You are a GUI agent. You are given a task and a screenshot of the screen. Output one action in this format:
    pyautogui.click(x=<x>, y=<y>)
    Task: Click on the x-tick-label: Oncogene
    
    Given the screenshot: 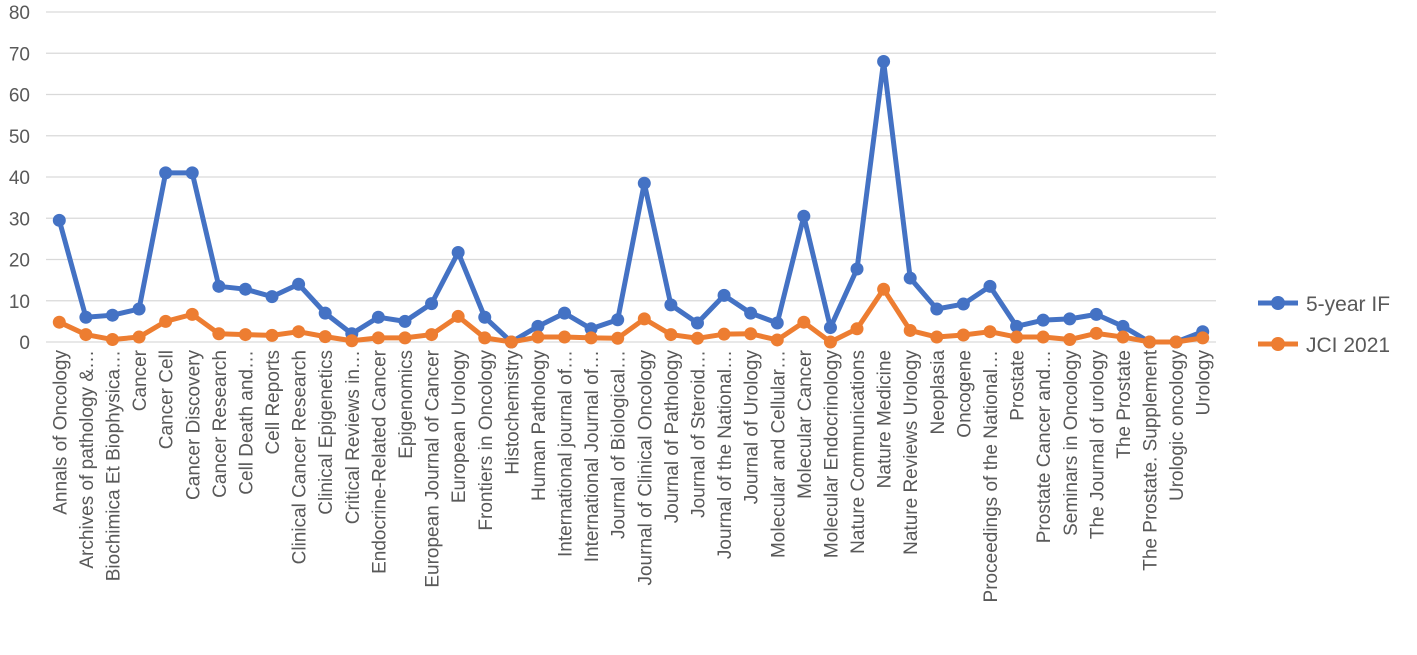 What is the action you would take?
    pyautogui.click(x=964, y=394)
    